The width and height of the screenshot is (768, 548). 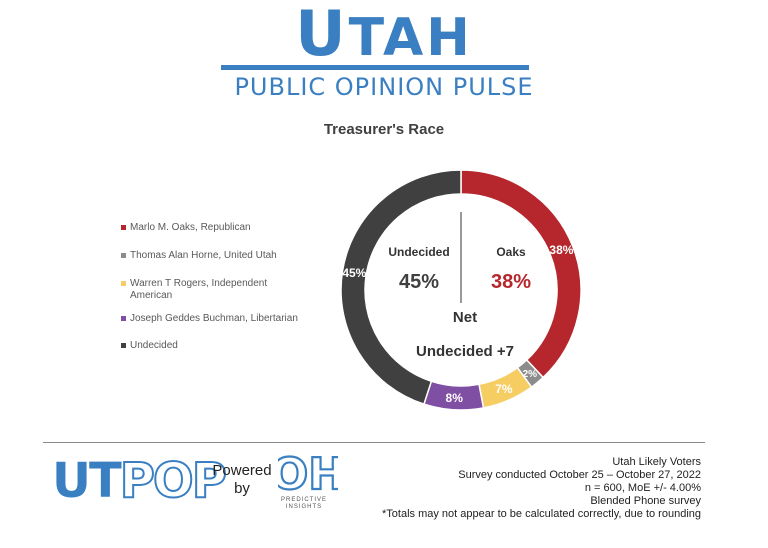 I want to click on utah-logo-wordmark: UTAH, so click(x=384, y=36).